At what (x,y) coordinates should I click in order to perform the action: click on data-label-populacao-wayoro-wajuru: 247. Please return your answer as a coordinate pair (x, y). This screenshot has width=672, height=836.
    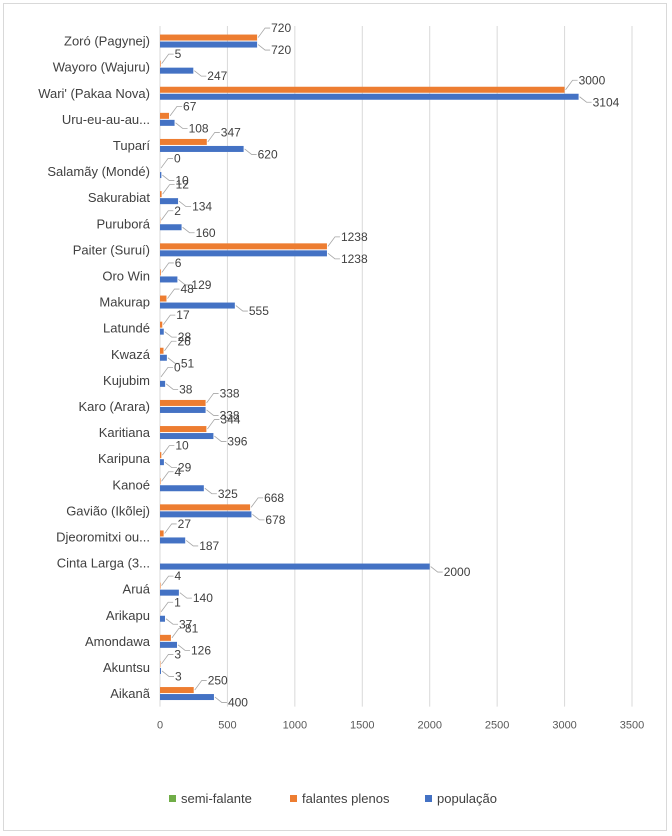
    Looking at the image, I should click on (217, 76).